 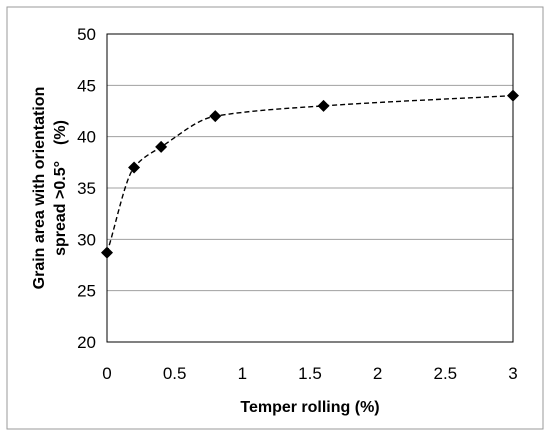 What do you see at coordinates (86, 137) in the screenshot?
I see `y-tick-label: 40` at bounding box center [86, 137].